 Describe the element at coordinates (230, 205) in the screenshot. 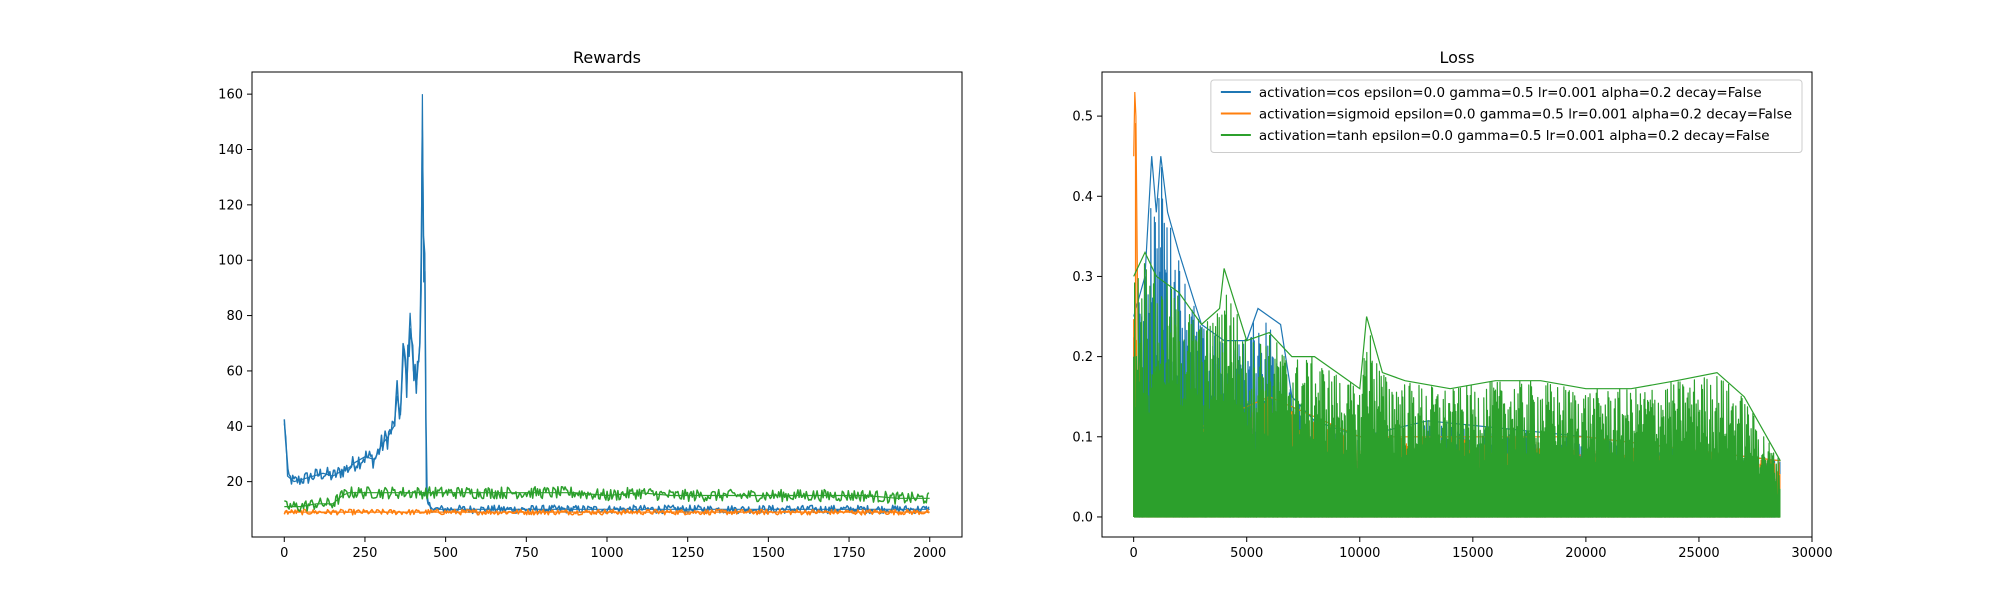

I see `rewards-y-tick-label: 120` at that location.